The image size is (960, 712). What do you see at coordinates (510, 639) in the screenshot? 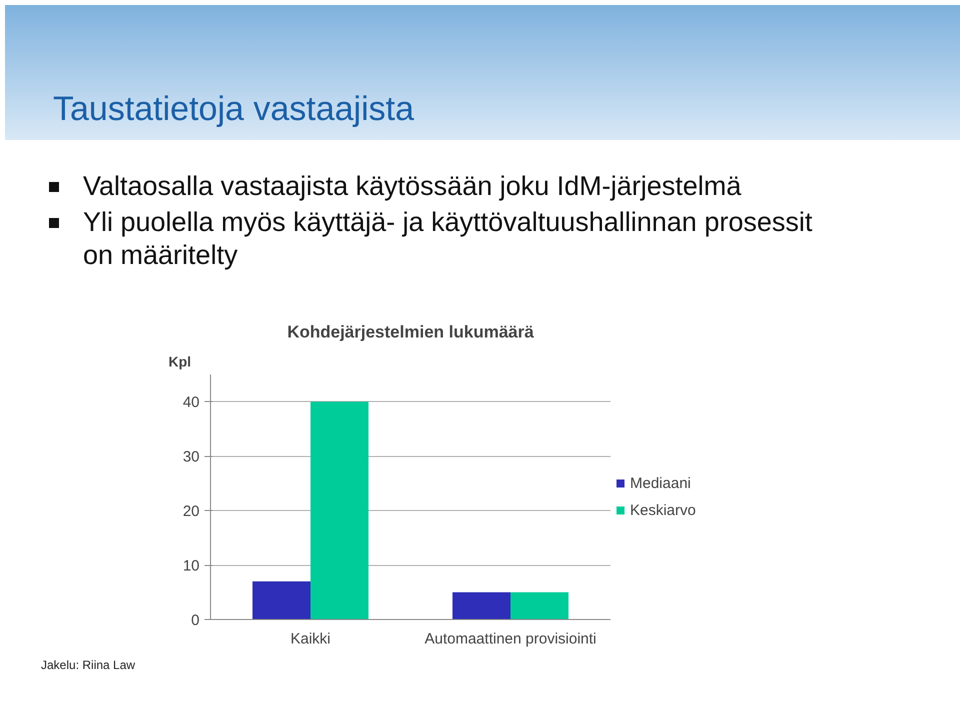
I see `x-tick-label: Automaattinen provisiointi` at bounding box center [510, 639].